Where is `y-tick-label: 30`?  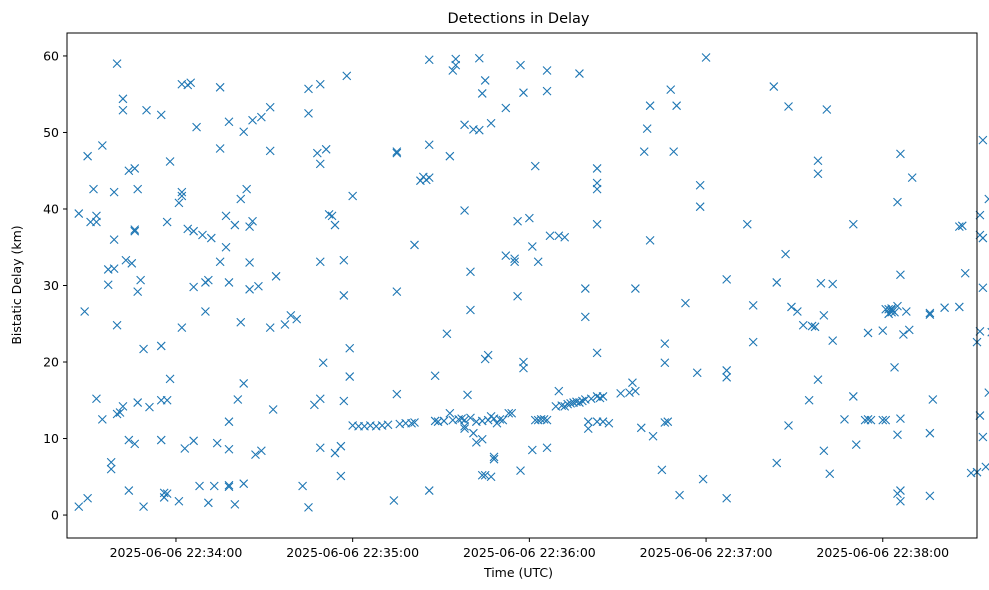
y-tick-label: 30 is located at coordinates (51, 285).